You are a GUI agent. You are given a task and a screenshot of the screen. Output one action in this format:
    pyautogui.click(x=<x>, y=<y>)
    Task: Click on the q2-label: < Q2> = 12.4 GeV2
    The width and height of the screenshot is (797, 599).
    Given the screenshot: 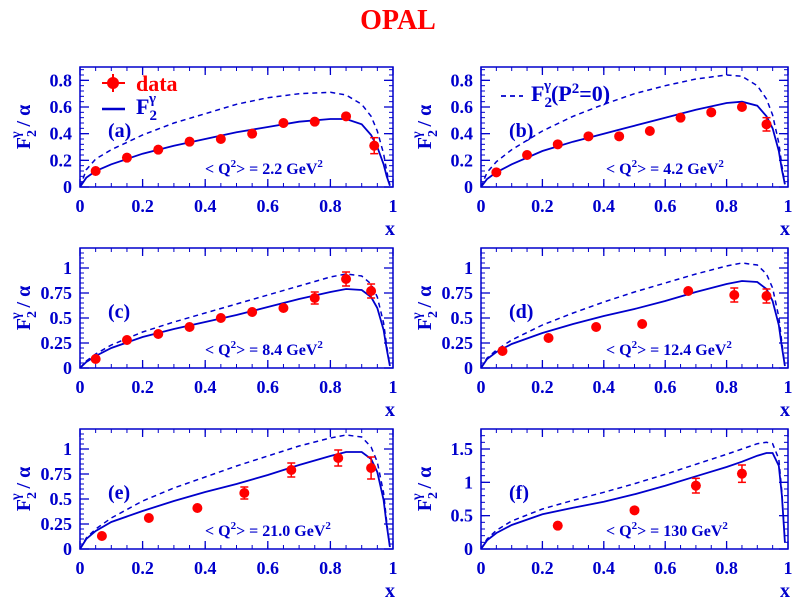 What is the action you would take?
    pyautogui.click(x=669, y=349)
    